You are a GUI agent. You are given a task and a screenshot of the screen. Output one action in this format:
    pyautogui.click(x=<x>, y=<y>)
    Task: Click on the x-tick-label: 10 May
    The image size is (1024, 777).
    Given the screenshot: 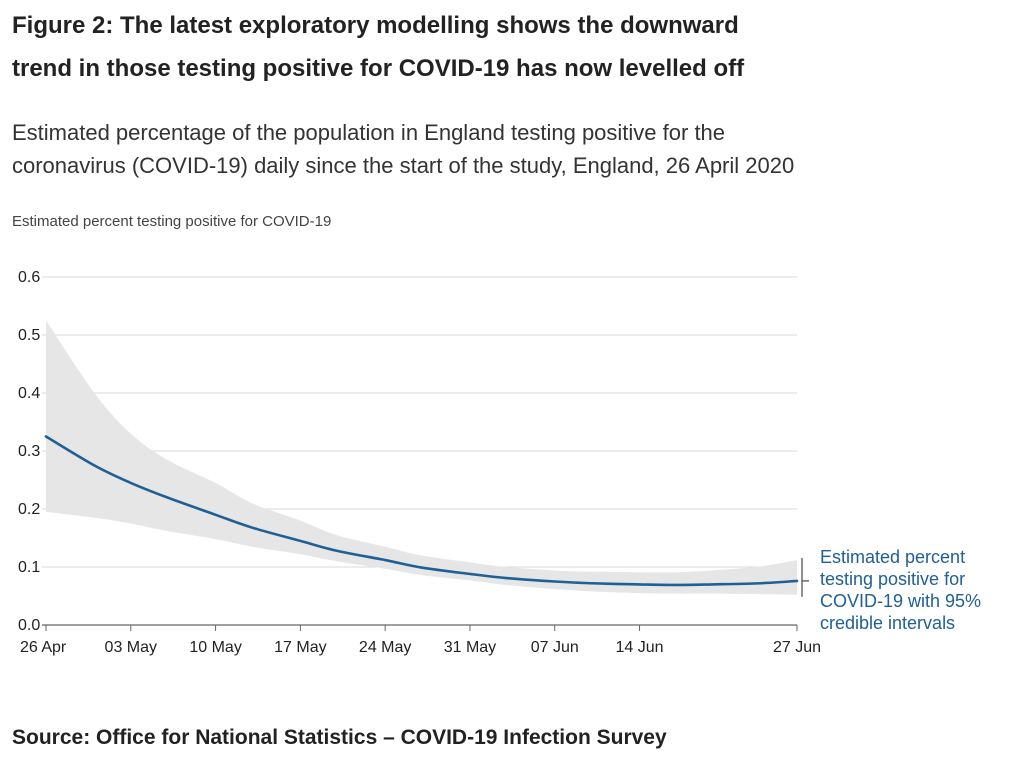 What is the action you would take?
    pyautogui.click(x=215, y=647)
    